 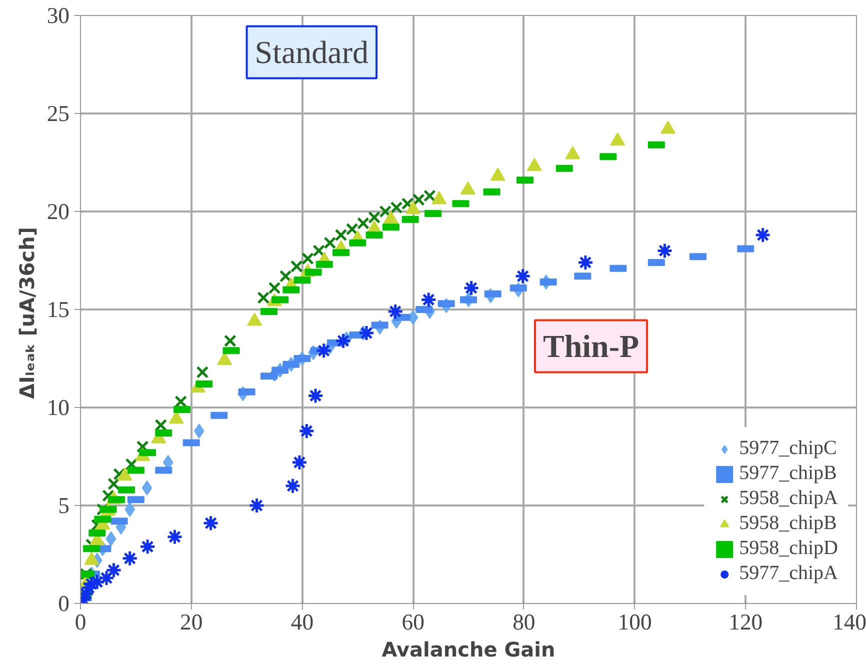 What do you see at coordinates (788, 498) in the screenshot?
I see `legend-label: 5958_chipA` at bounding box center [788, 498].